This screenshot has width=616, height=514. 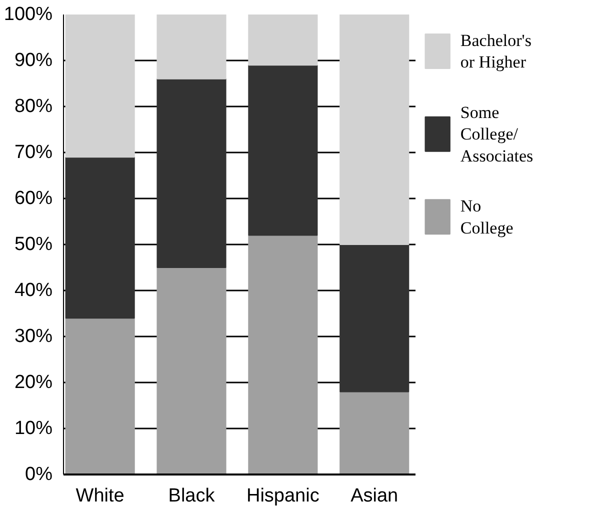 What do you see at coordinates (28, 14) in the screenshot?
I see `y-tick-label: 100%` at bounding box center [28, 14].